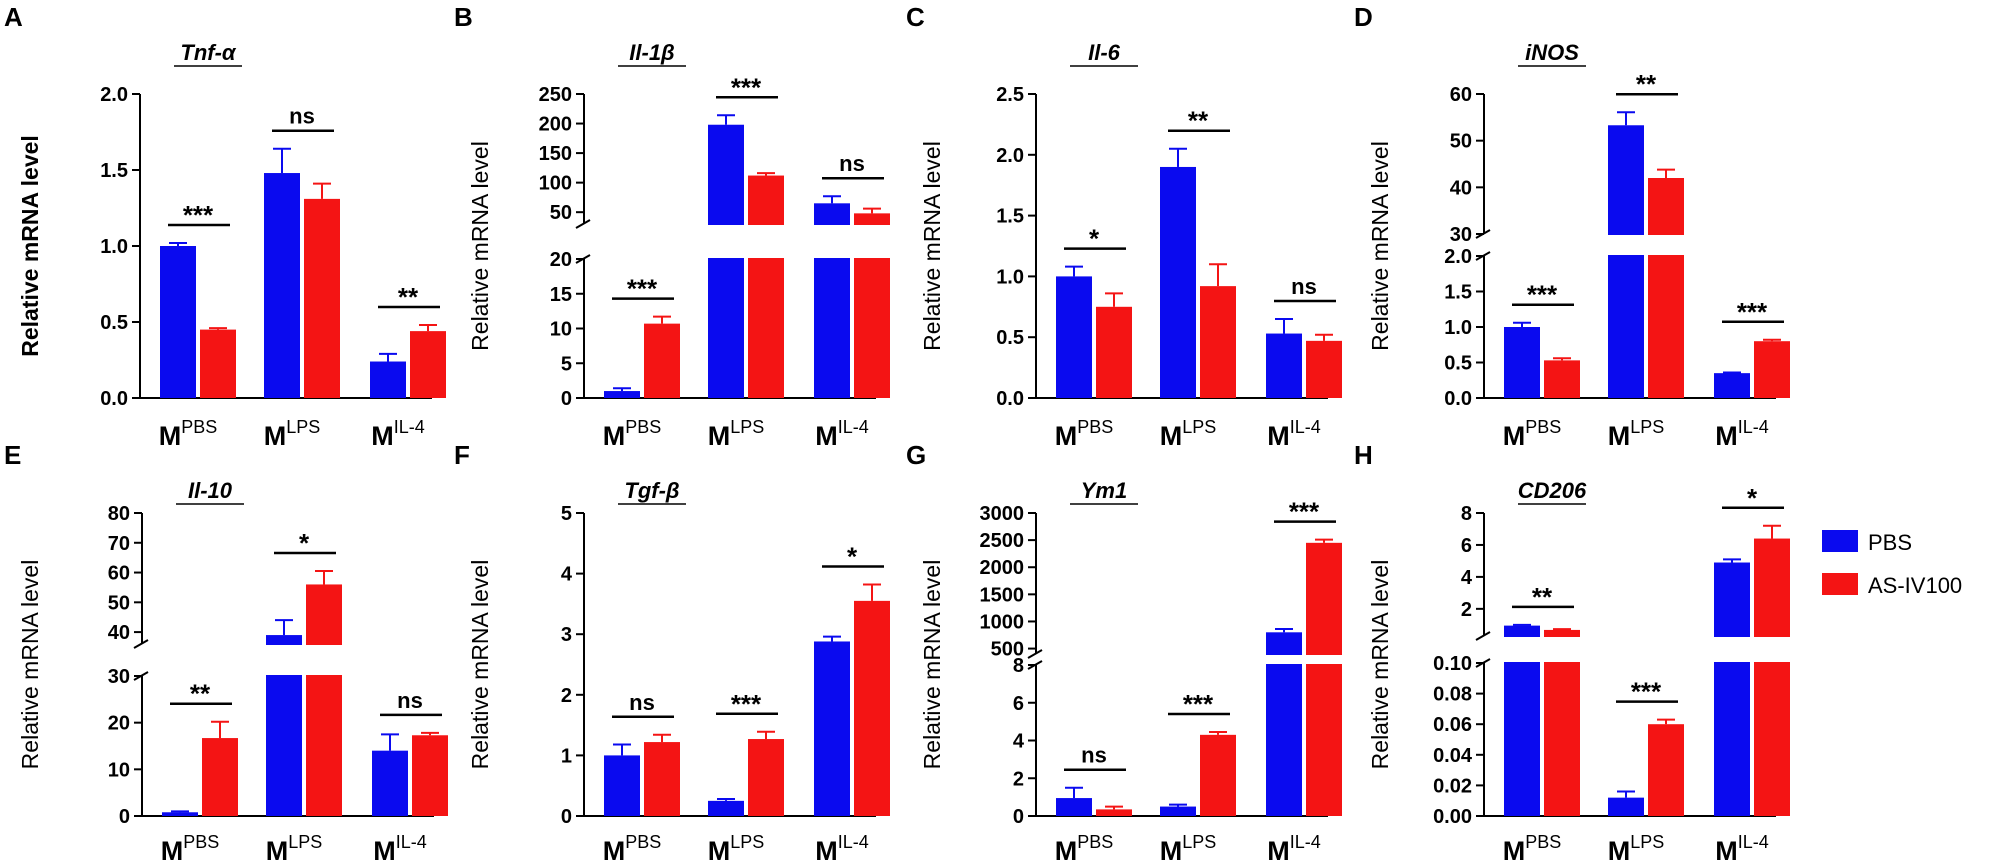 The height and width of the screenshot is (864, 2008). Describe the element at coordinates (555, 125) in the screenshot. I see `y-tick-label: 200` at that location.